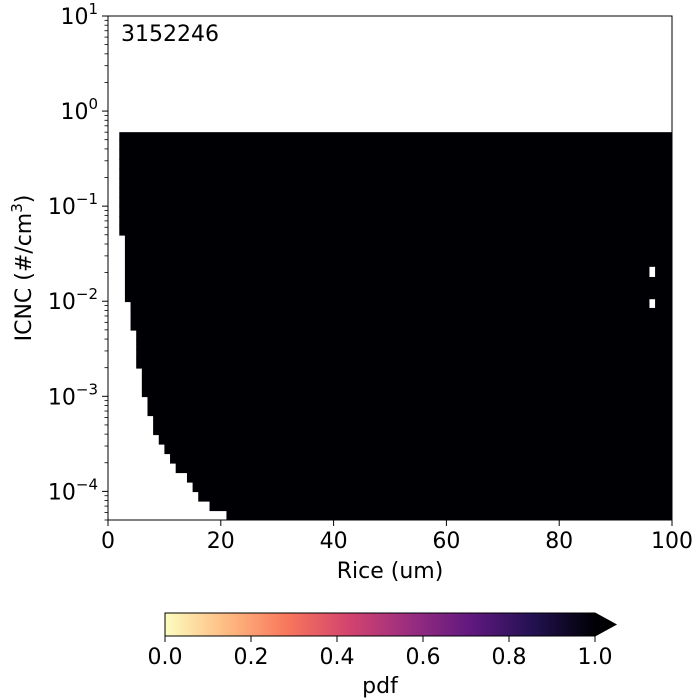 The height and width of the screenshot is (700, 700). I want to click on colorbar-tick-label: 0.0, so click(165, 657).